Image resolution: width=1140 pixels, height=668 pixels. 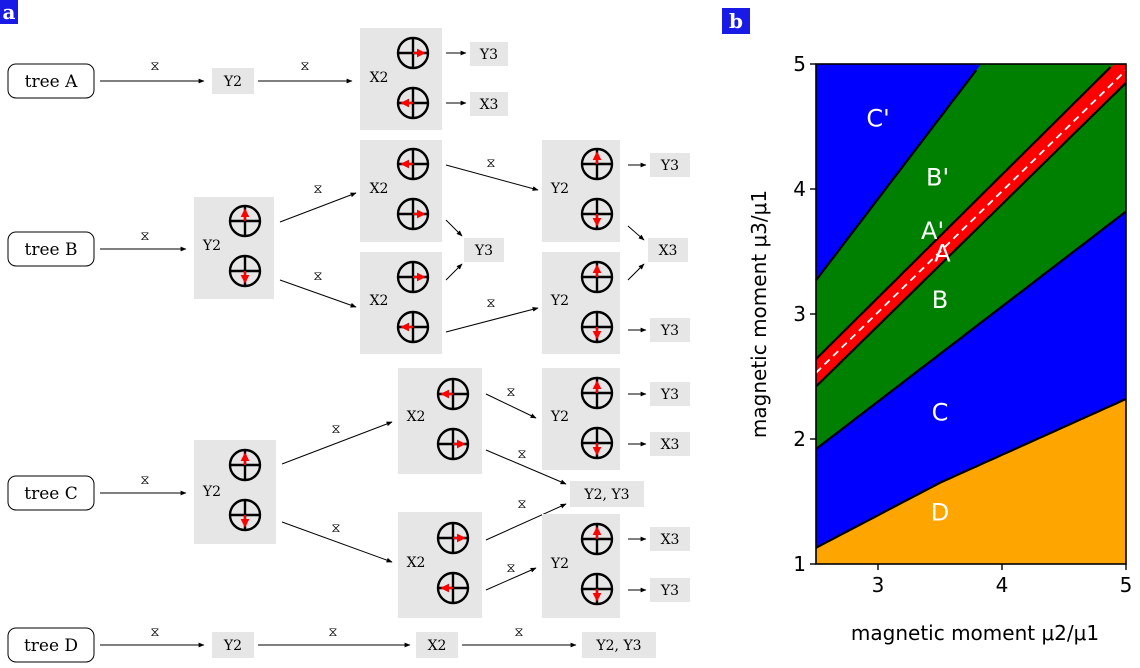 I want to click on tree-c-x2-top-label: X2, so click(x=416, y=417).